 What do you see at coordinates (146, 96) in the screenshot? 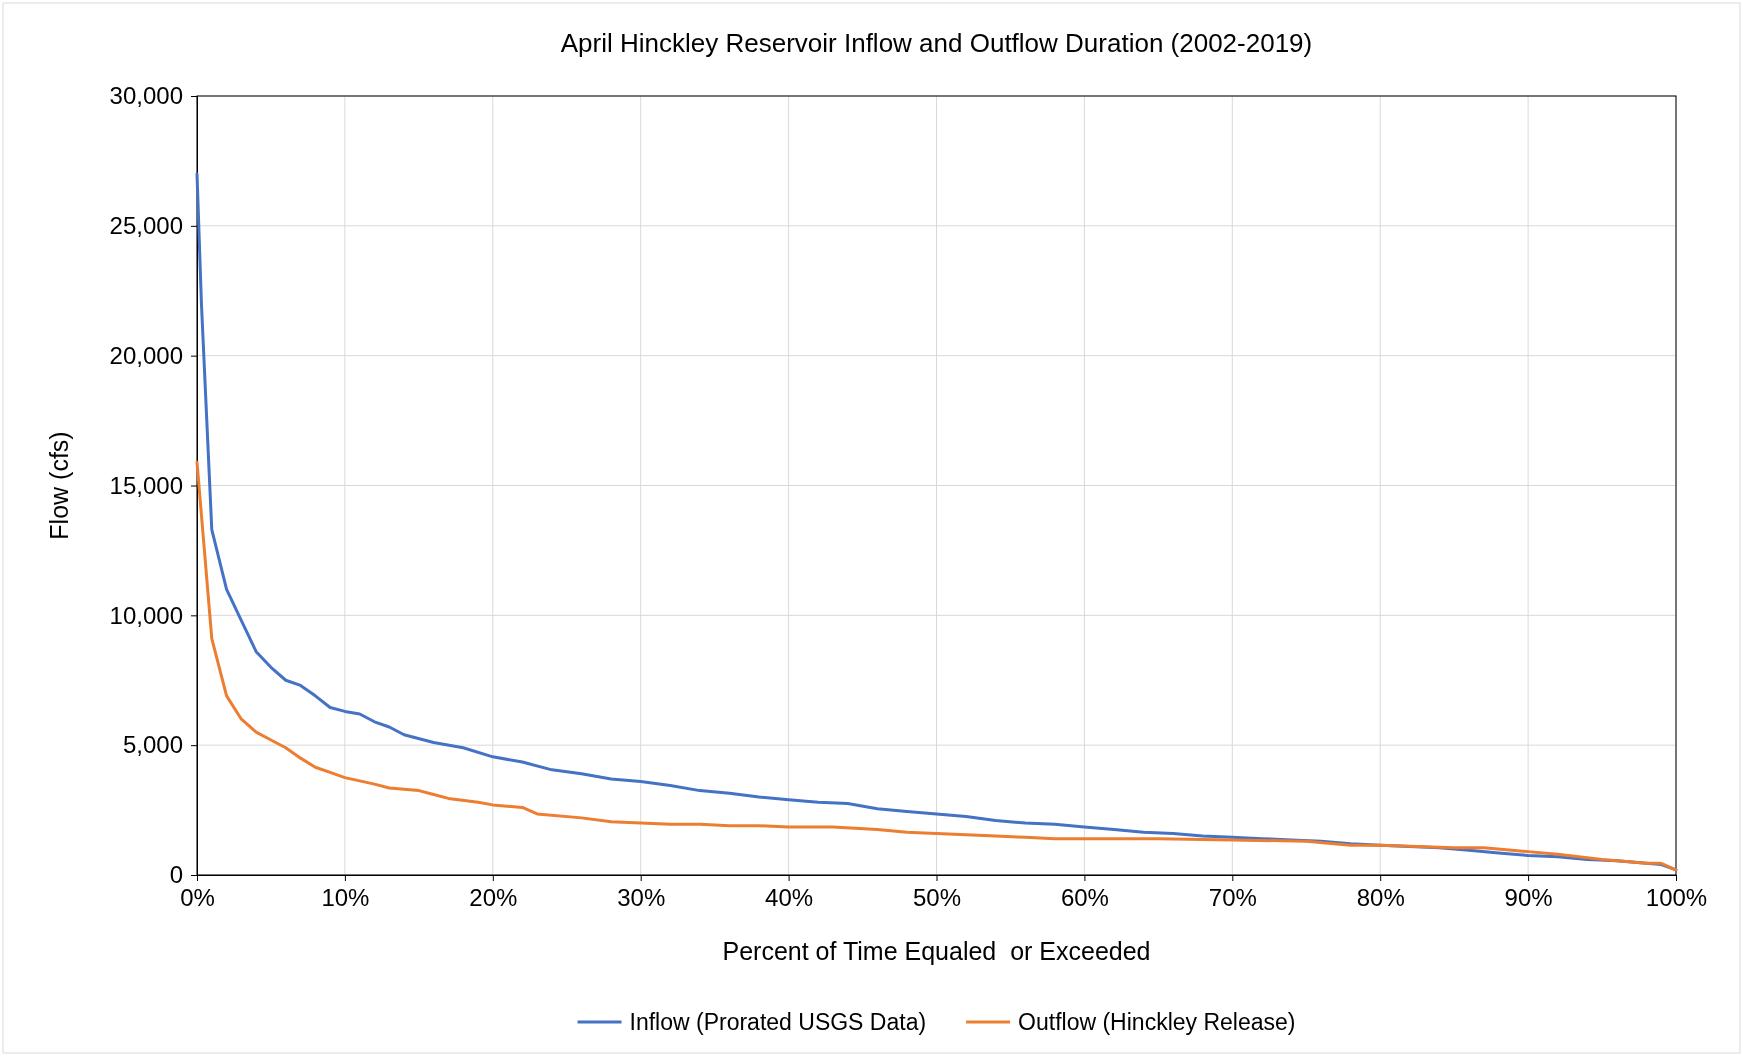
I see `y-tick-label: 30,000` at bounding box center [146, 96].